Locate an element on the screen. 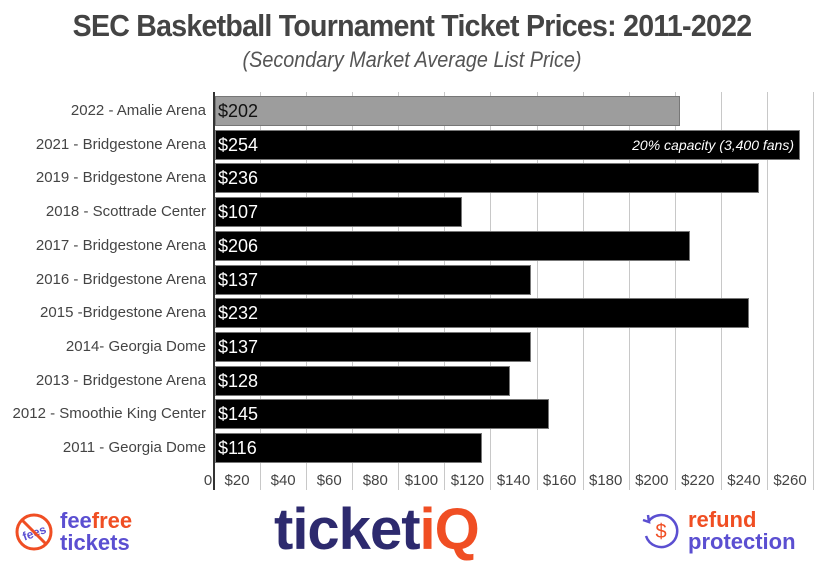 The height and width of the screenshot is (563, 824). bar: $206 is located at coordinates (452, 246).